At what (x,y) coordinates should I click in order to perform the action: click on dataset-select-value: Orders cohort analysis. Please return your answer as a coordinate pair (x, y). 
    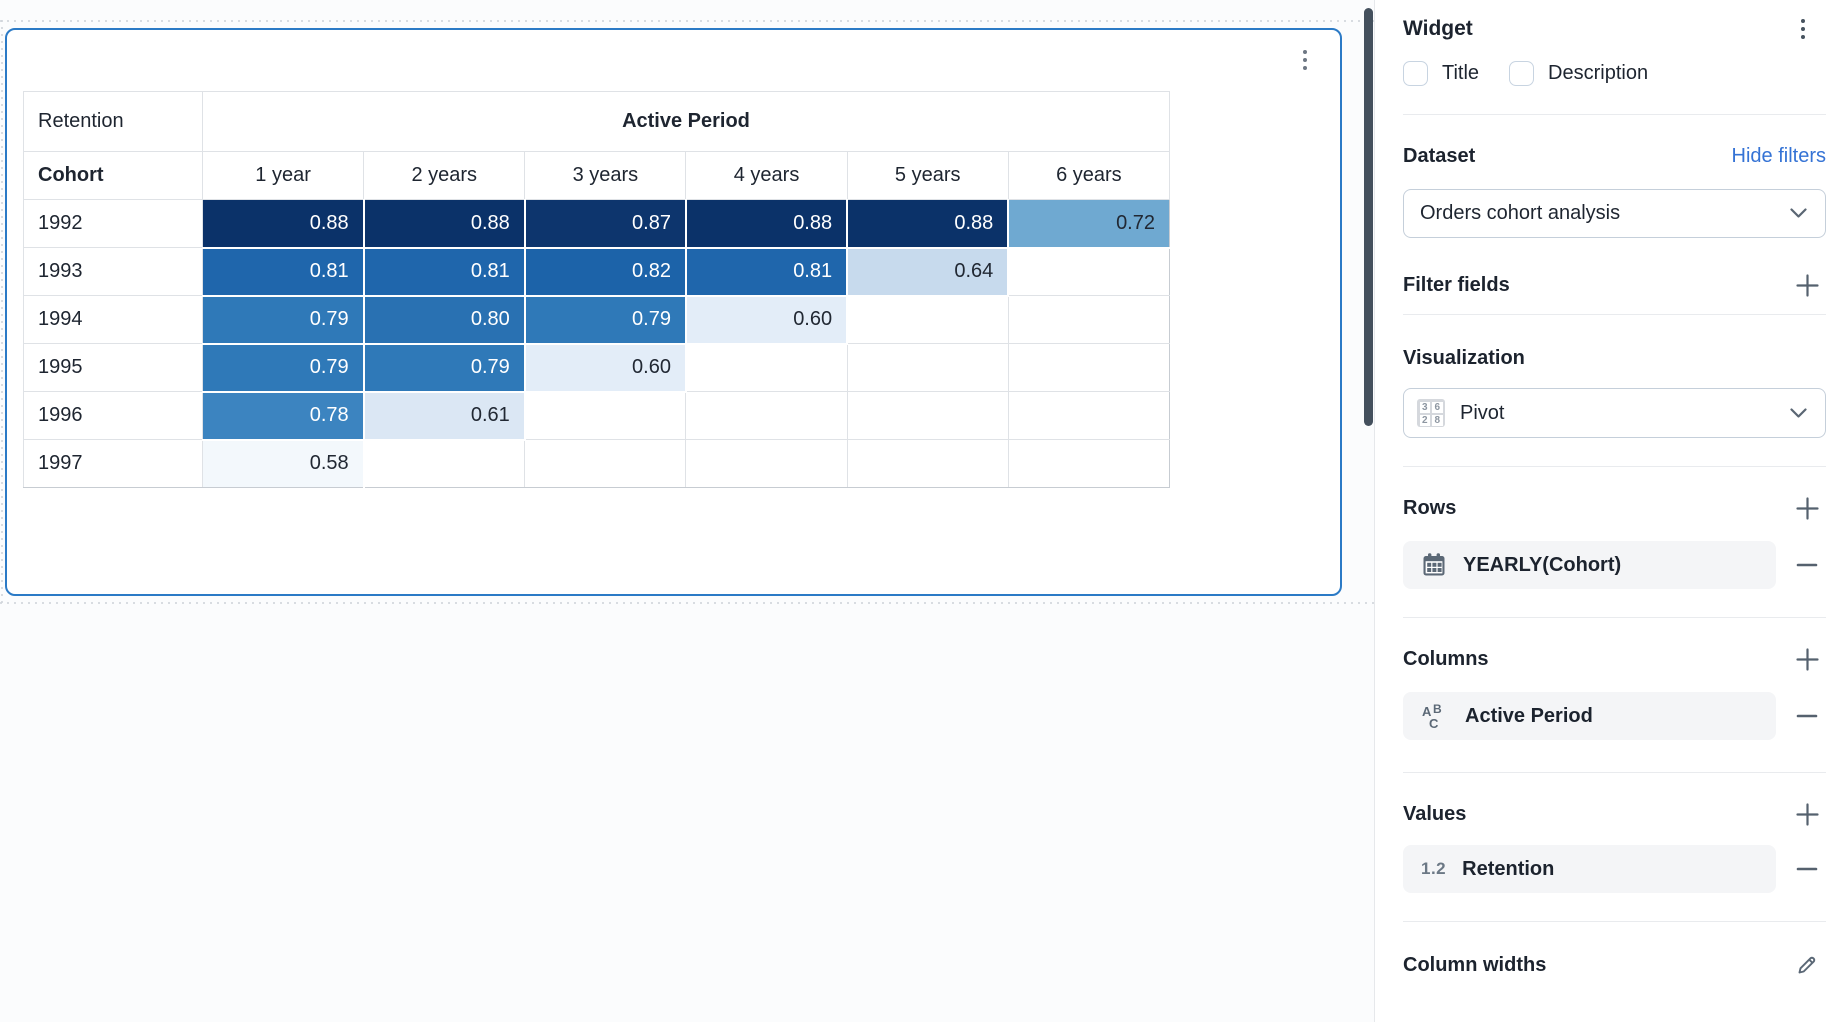
    Looking at the image, I should click on (1520, 213).